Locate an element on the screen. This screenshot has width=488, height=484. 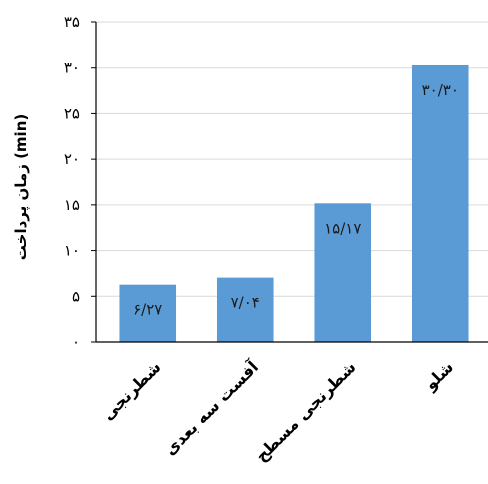
data-label: ۶/۲۷ is located at coordinates (147, 310).